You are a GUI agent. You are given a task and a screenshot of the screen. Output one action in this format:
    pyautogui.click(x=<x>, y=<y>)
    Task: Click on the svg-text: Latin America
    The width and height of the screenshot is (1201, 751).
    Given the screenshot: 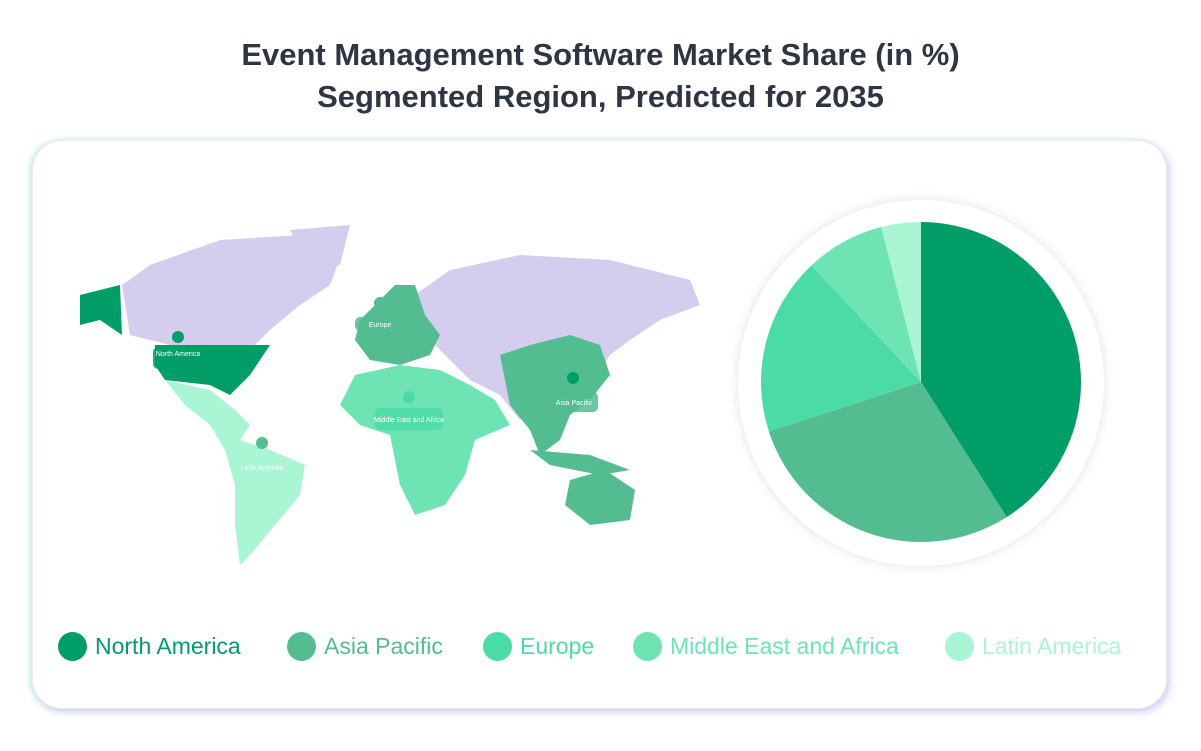 What is the action you would take?
    pyautogui.click(x=262, y=468)
    